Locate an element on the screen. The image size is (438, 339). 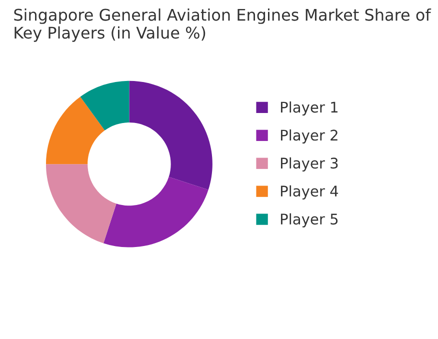
legend-label: Player 4 is located at coordinates (309, 192).